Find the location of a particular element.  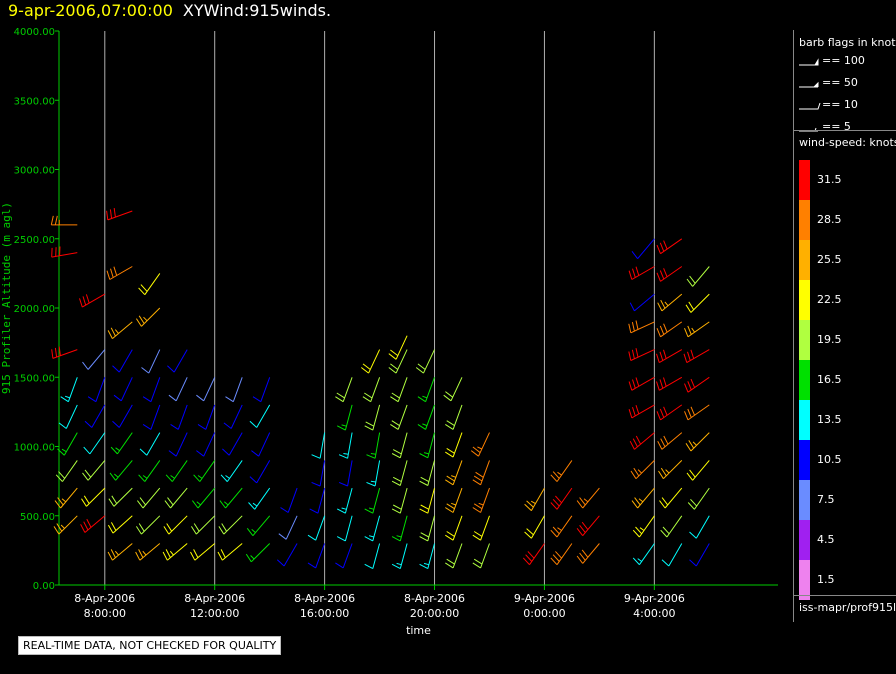

legend-divider is located at coordinates (845, 130).